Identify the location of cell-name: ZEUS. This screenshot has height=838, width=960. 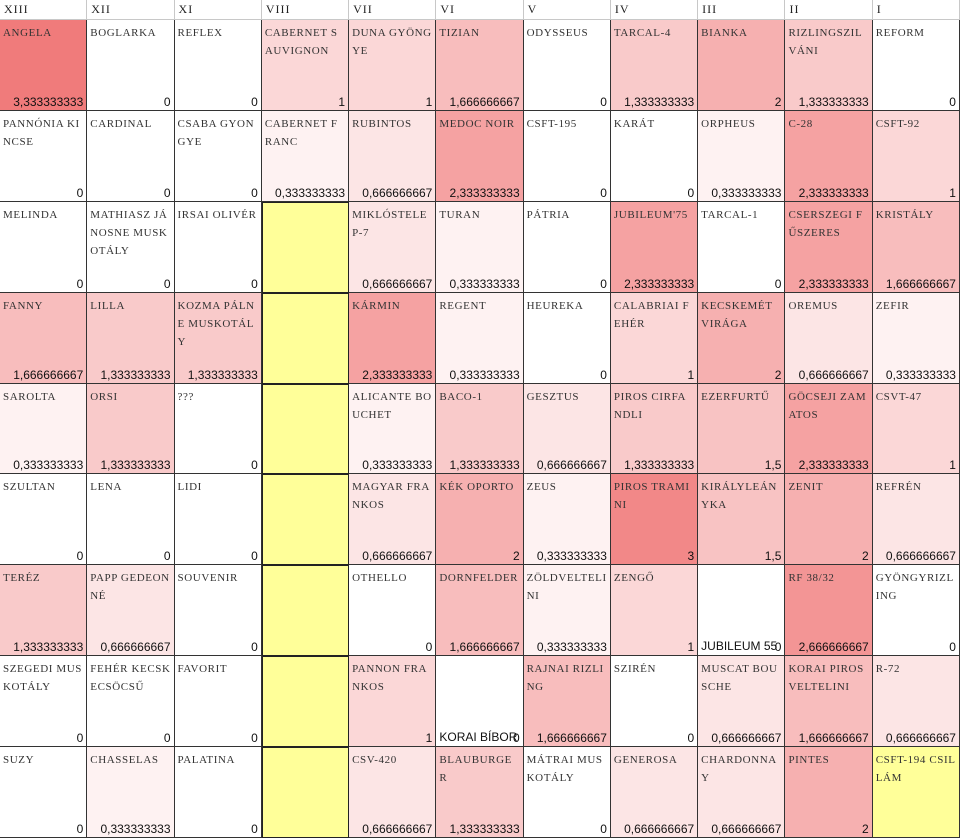
(541, 487).